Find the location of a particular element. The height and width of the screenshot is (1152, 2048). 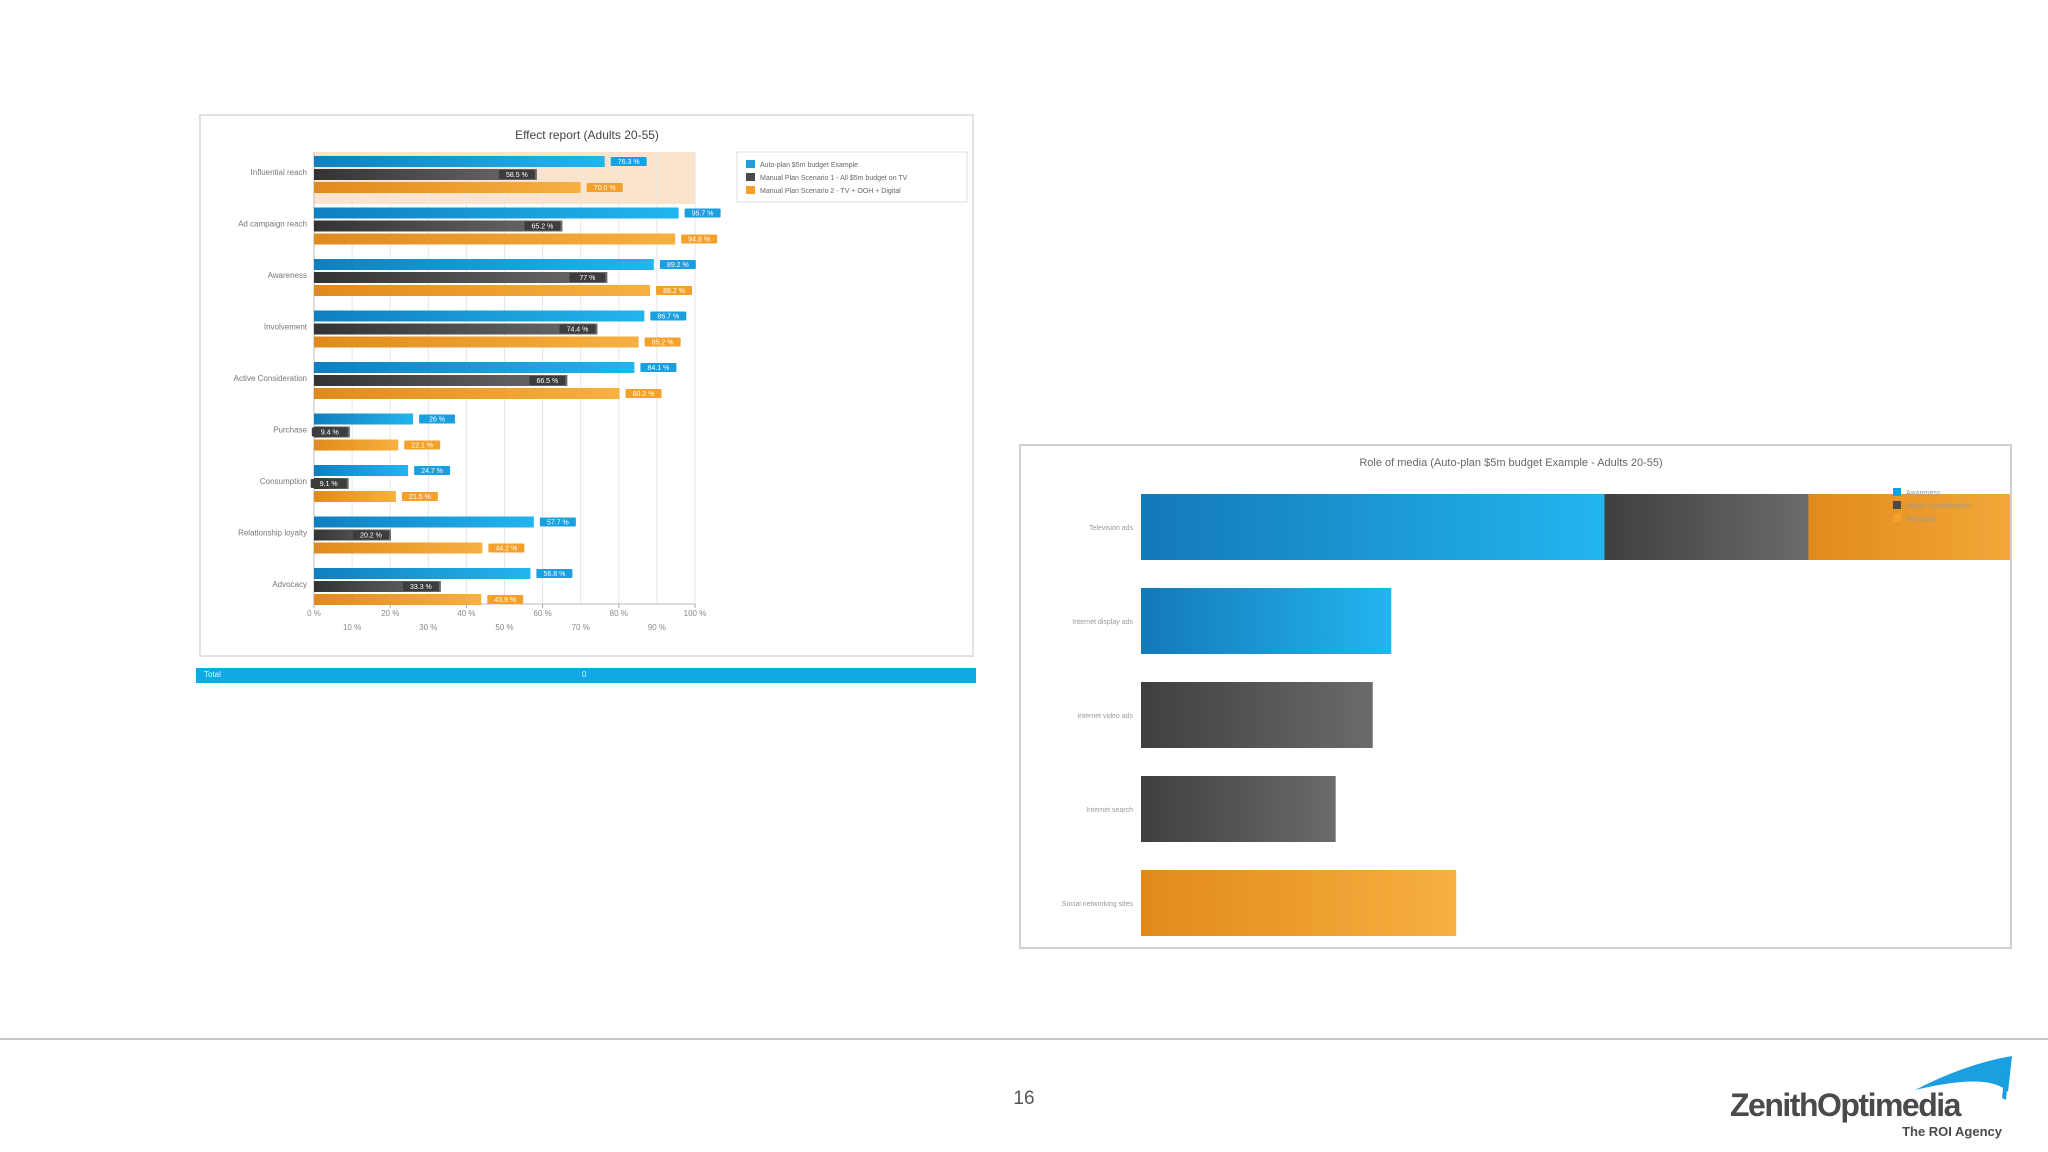

data-label: 24.7 % is located at coordinates (432, 471).